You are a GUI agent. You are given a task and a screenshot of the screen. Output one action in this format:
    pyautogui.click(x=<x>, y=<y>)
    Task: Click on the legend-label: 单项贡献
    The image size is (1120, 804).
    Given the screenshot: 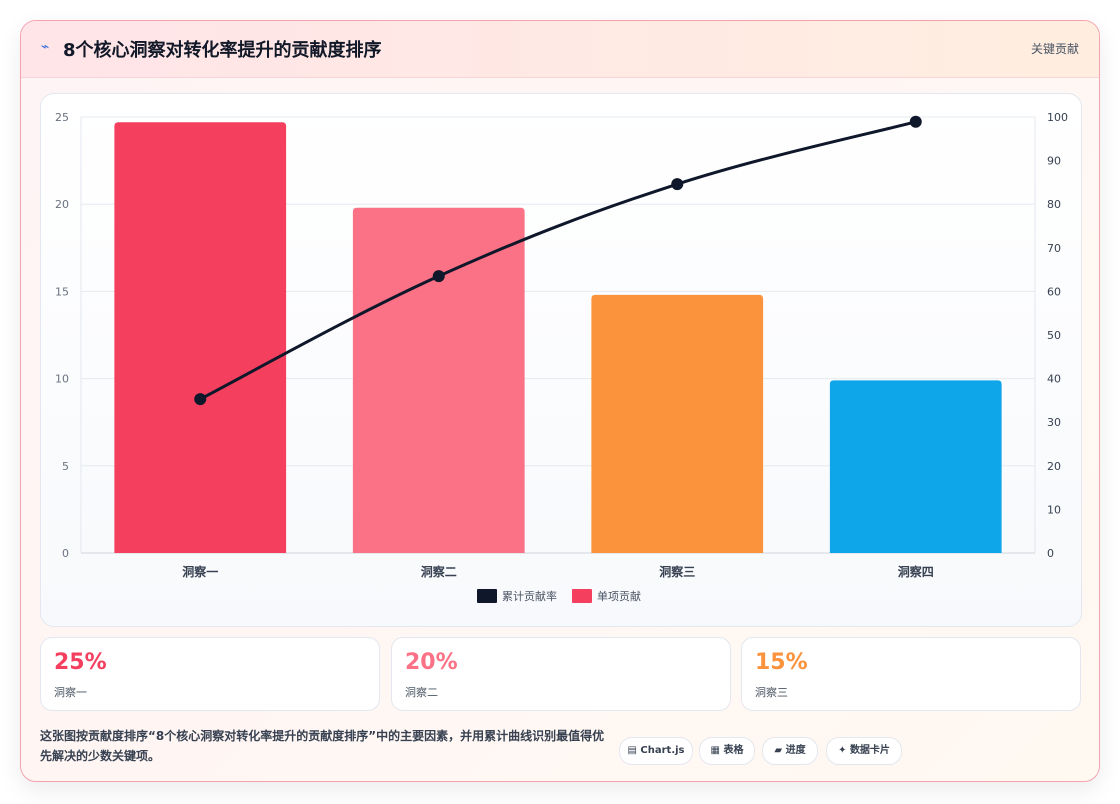 What is the action you would take?
    pyautogui.click(x=619, y=596)
    